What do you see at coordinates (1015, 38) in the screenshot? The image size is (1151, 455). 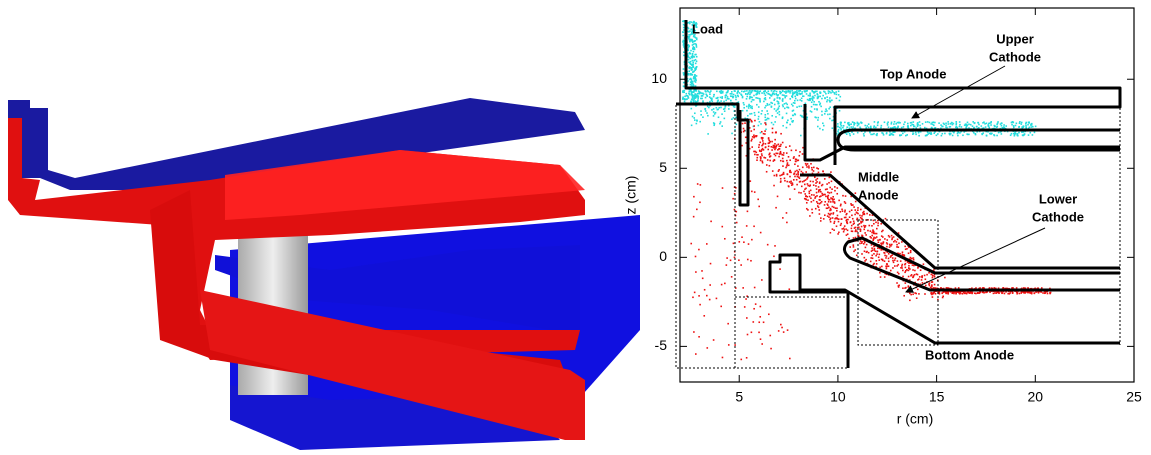 I see `annotation: Upper` at bounding box center [1015, 38].